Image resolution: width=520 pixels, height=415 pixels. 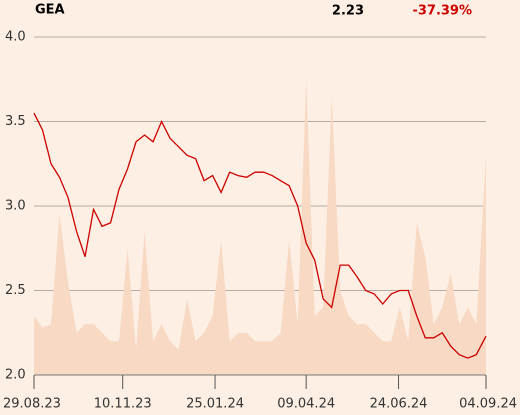 I want to click on y-tick-label: 2.0, so click(x=15, y=375).